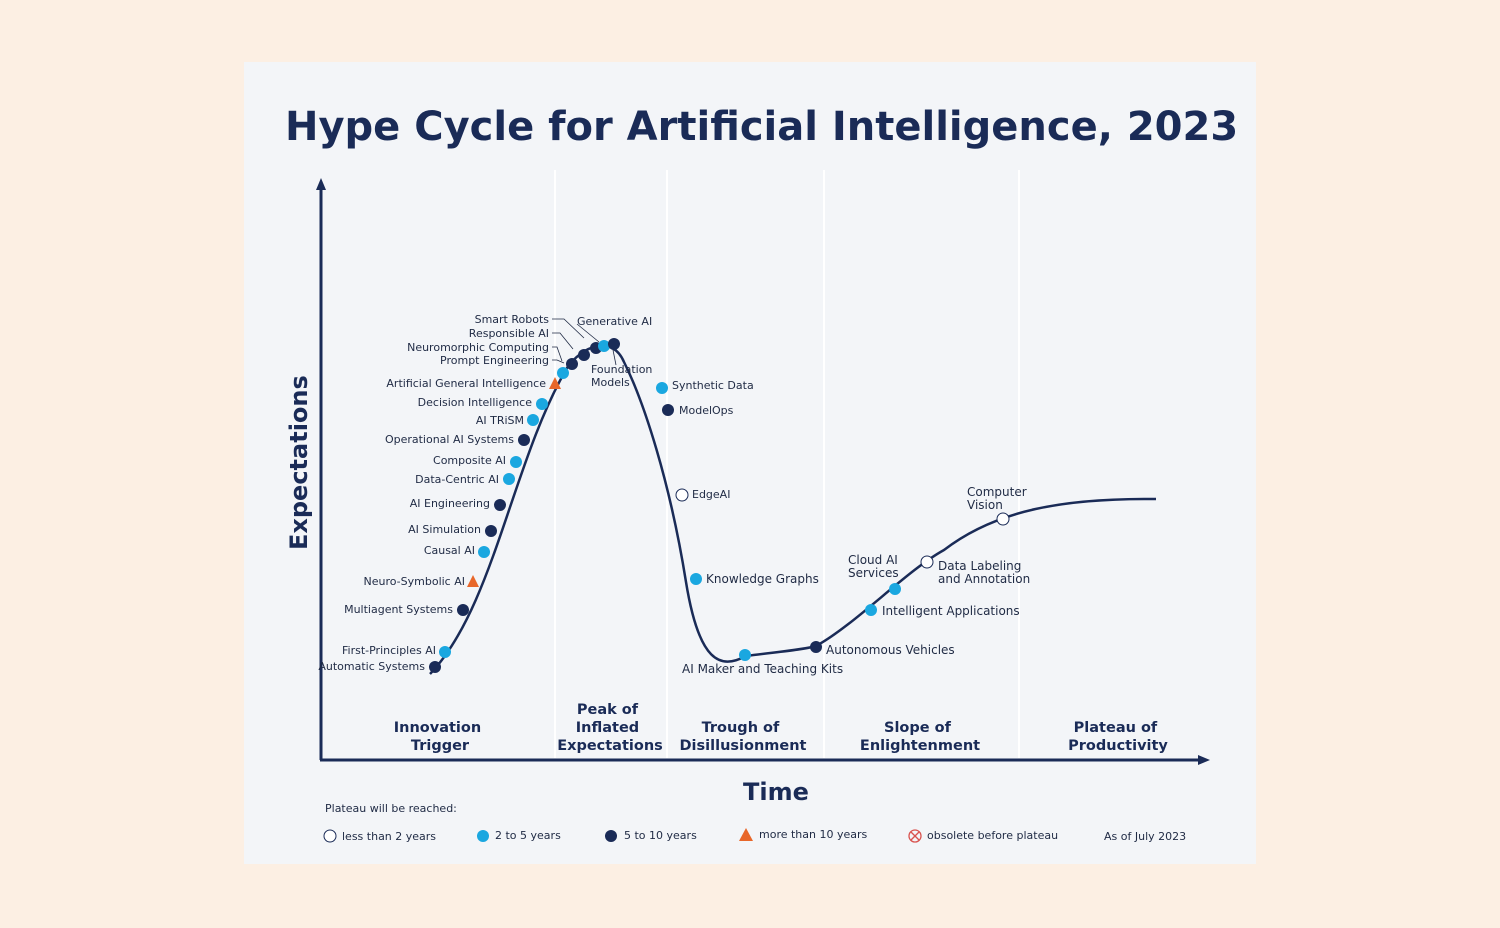 The image size is (1500, 928). What do you see at coordinates (985, 505) in the screenshot?
I see `label-computer-vision-line-2: Vision` at bounding box center [985, 505].